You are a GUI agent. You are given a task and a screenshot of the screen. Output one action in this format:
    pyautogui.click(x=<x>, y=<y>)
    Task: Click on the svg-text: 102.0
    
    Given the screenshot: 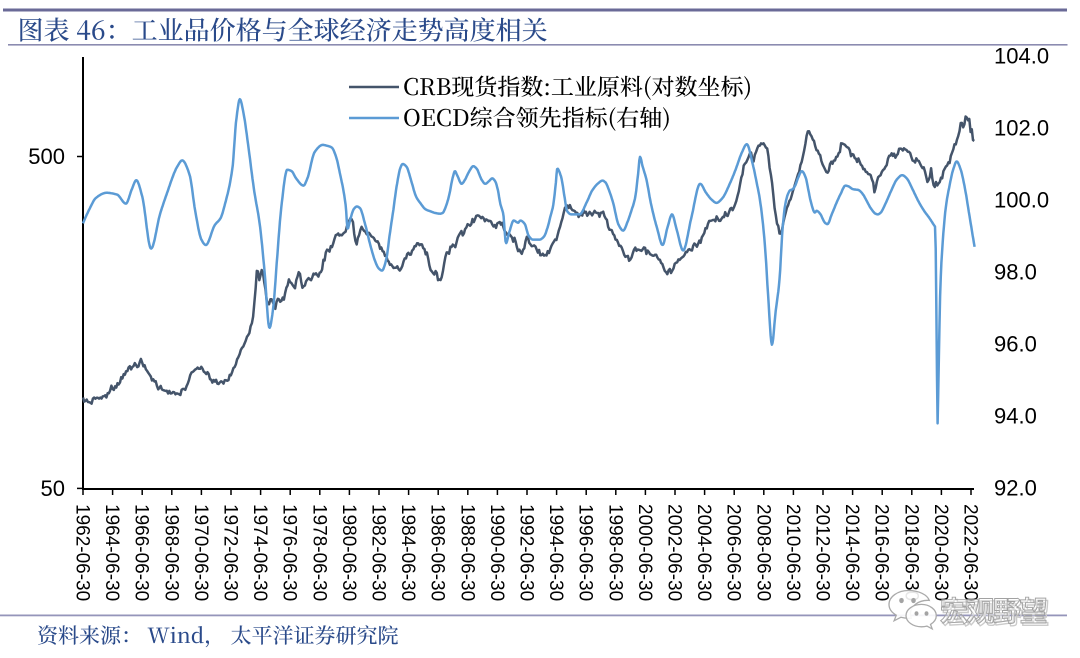 What is the action you would take?
    pyautogui.click(x=1021, y=128)
    